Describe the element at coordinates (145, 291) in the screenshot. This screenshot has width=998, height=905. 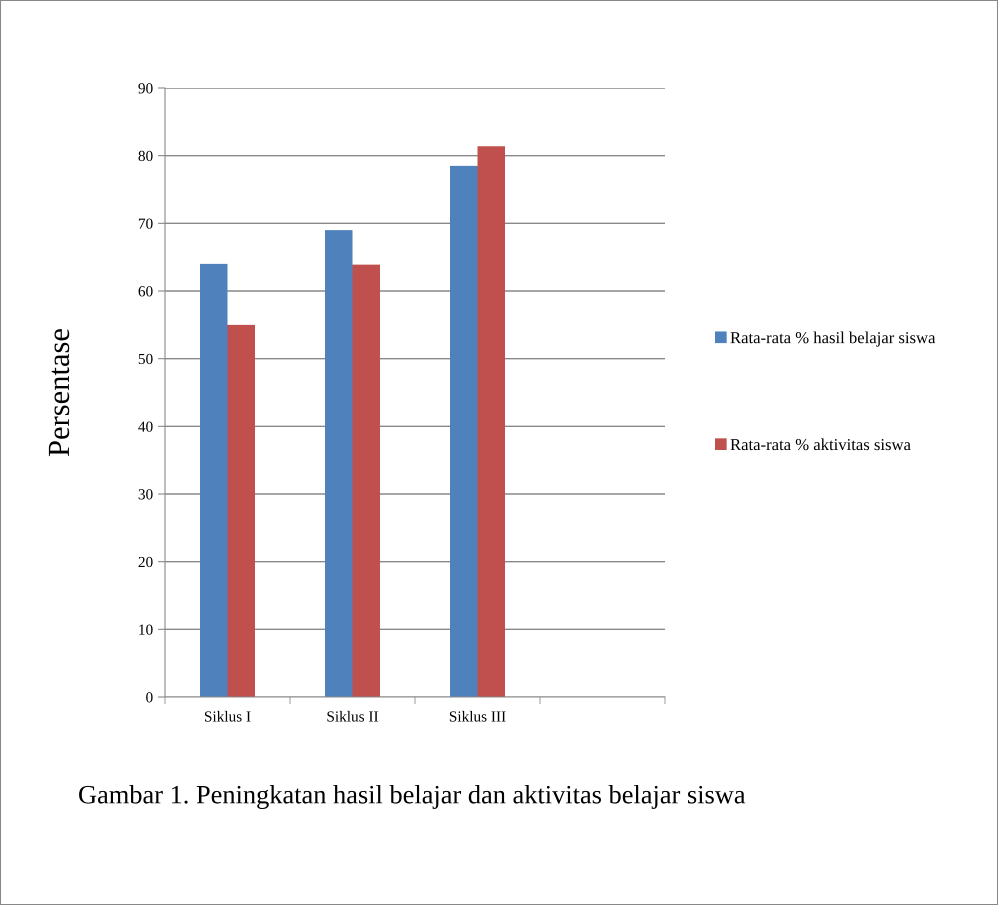
I see `y-tick-label: 60` at that location.